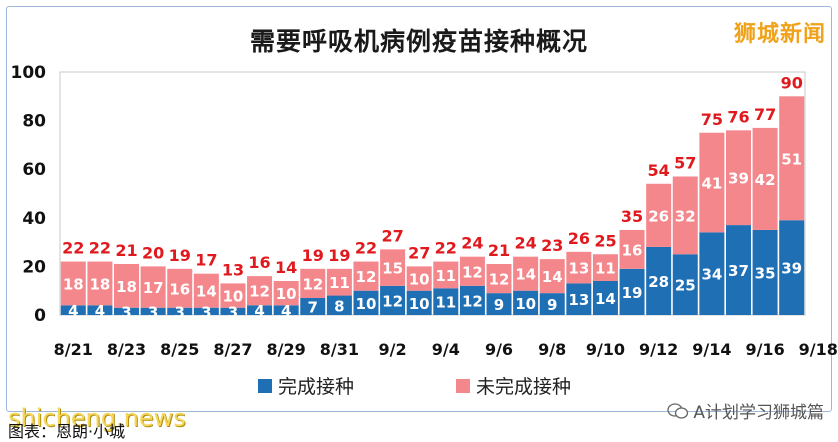 The image size is (838, 442). I want to click on data-label-incomplete: 13, so click(578, 269).